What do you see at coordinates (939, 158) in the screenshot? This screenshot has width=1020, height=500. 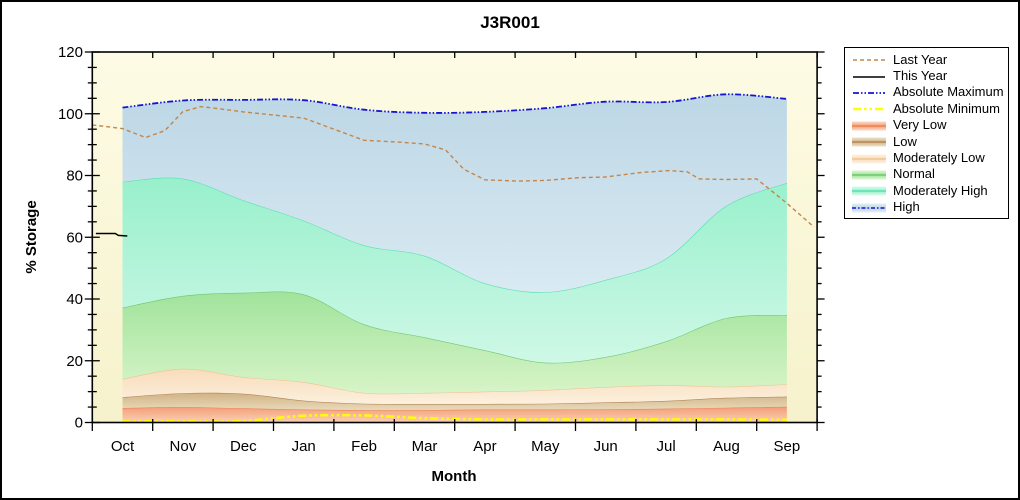 I see `legend-label: Moderately Low` at bounding box center [939, 158].